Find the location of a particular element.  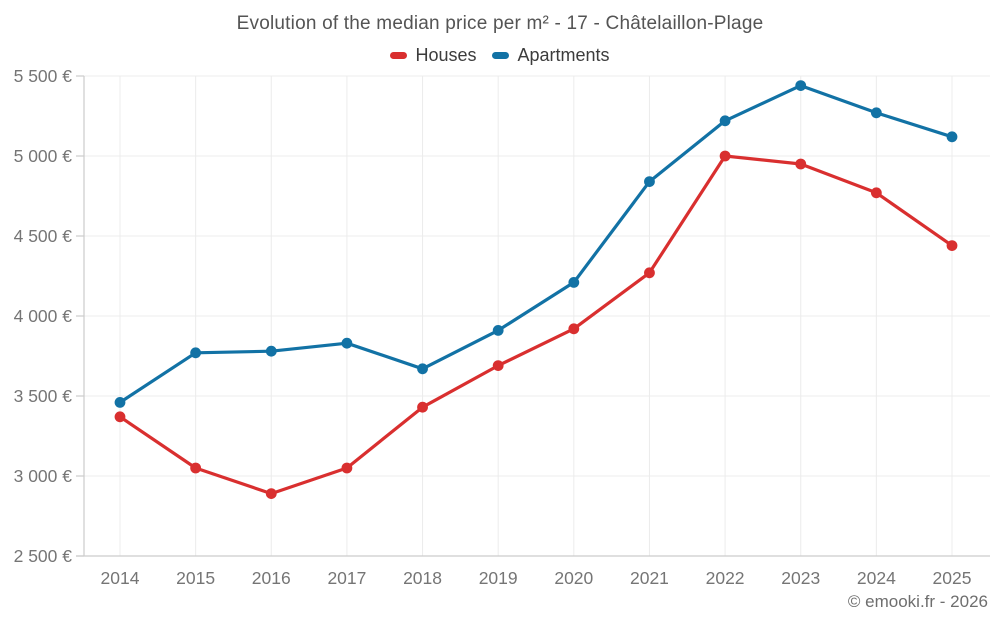

x-tick-label: 2018 is located at coordinates (422, 578).